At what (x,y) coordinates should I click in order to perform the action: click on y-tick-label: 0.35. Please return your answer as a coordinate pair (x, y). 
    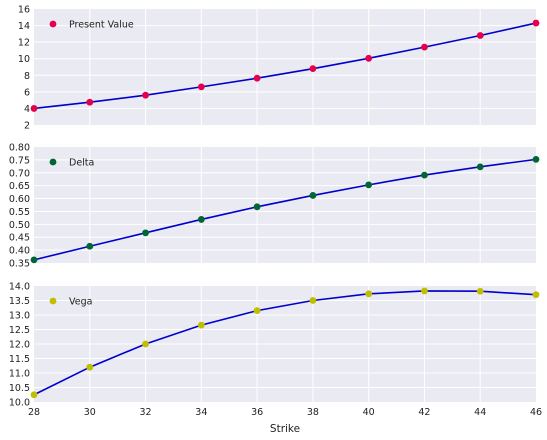
    Looking at the image, I should click on (19, 264).